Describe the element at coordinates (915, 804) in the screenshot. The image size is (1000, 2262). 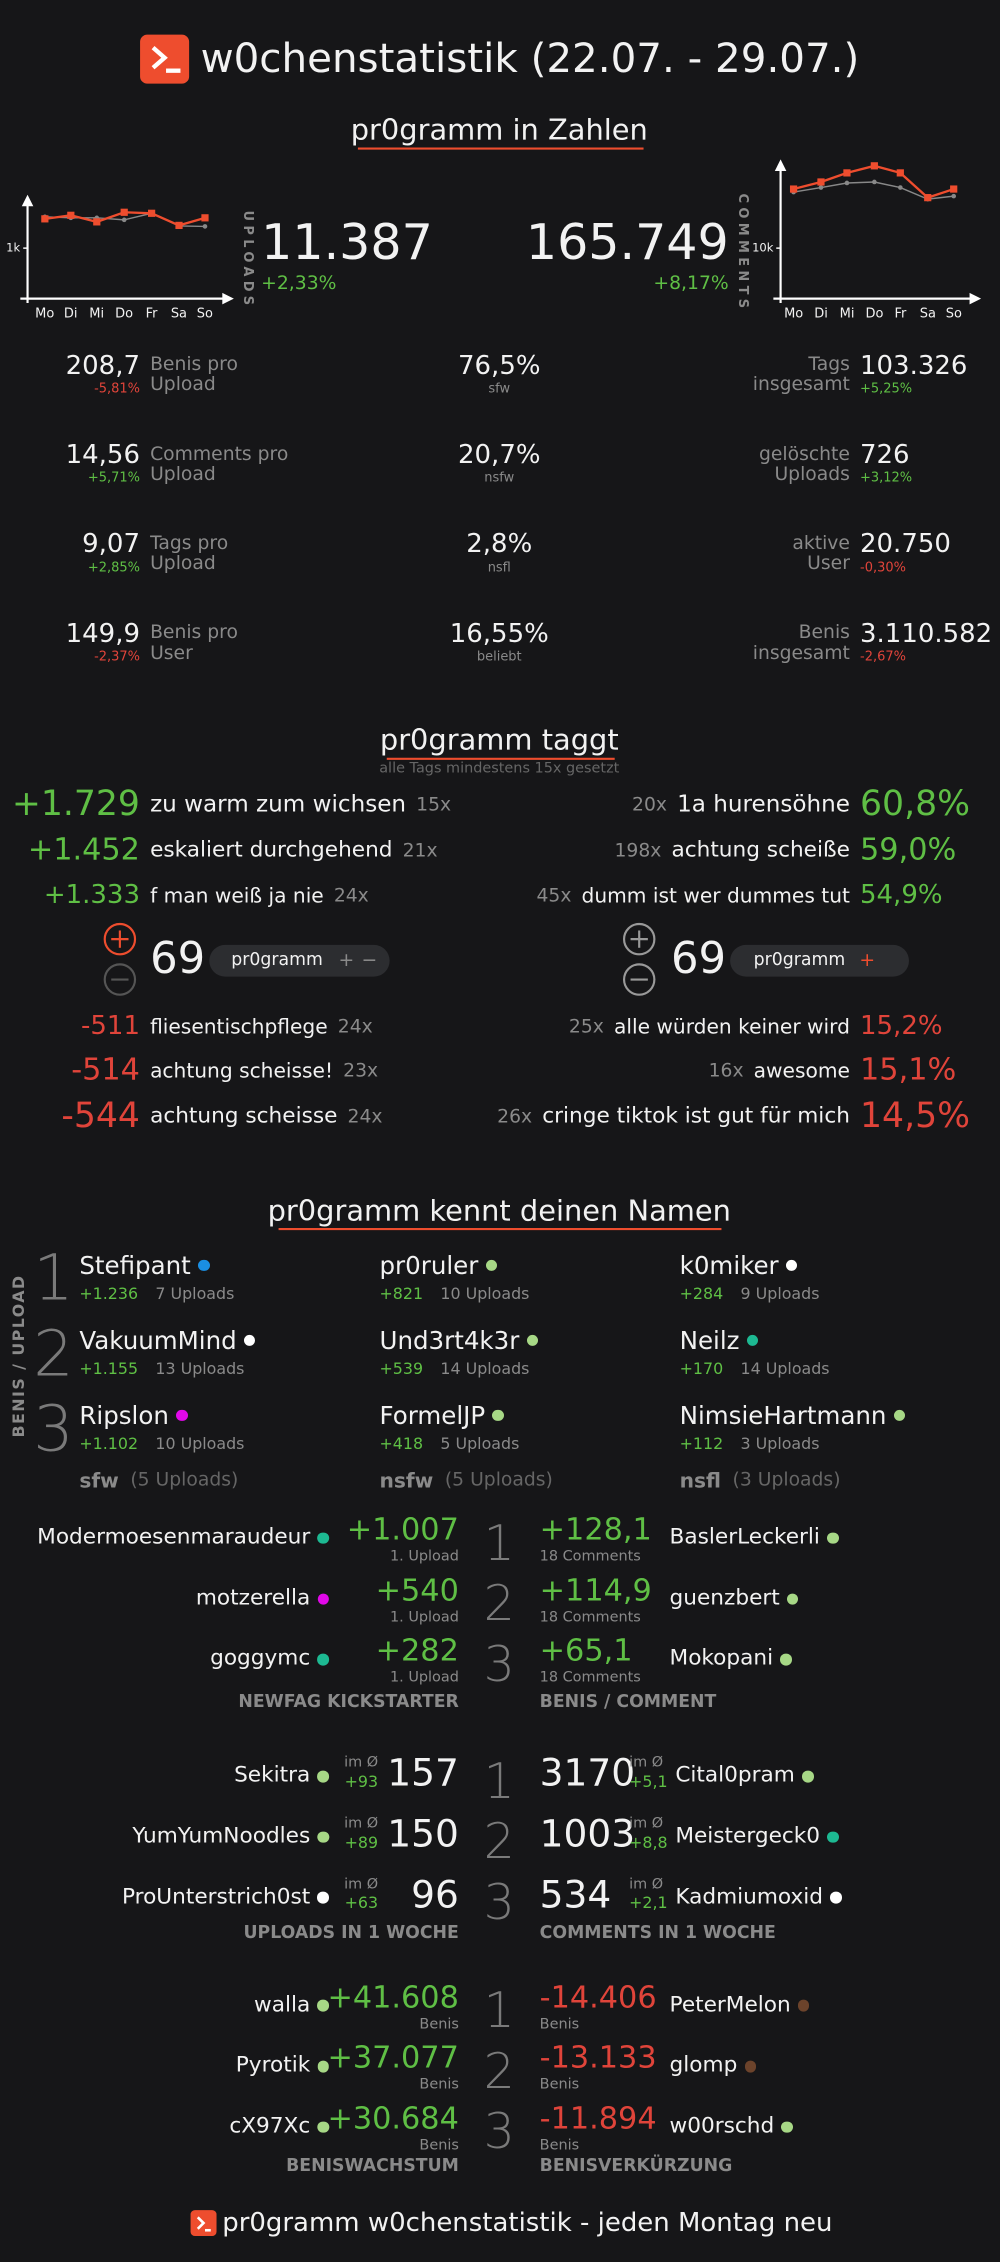
I see `tag-ratio: 60,8%` at that location.